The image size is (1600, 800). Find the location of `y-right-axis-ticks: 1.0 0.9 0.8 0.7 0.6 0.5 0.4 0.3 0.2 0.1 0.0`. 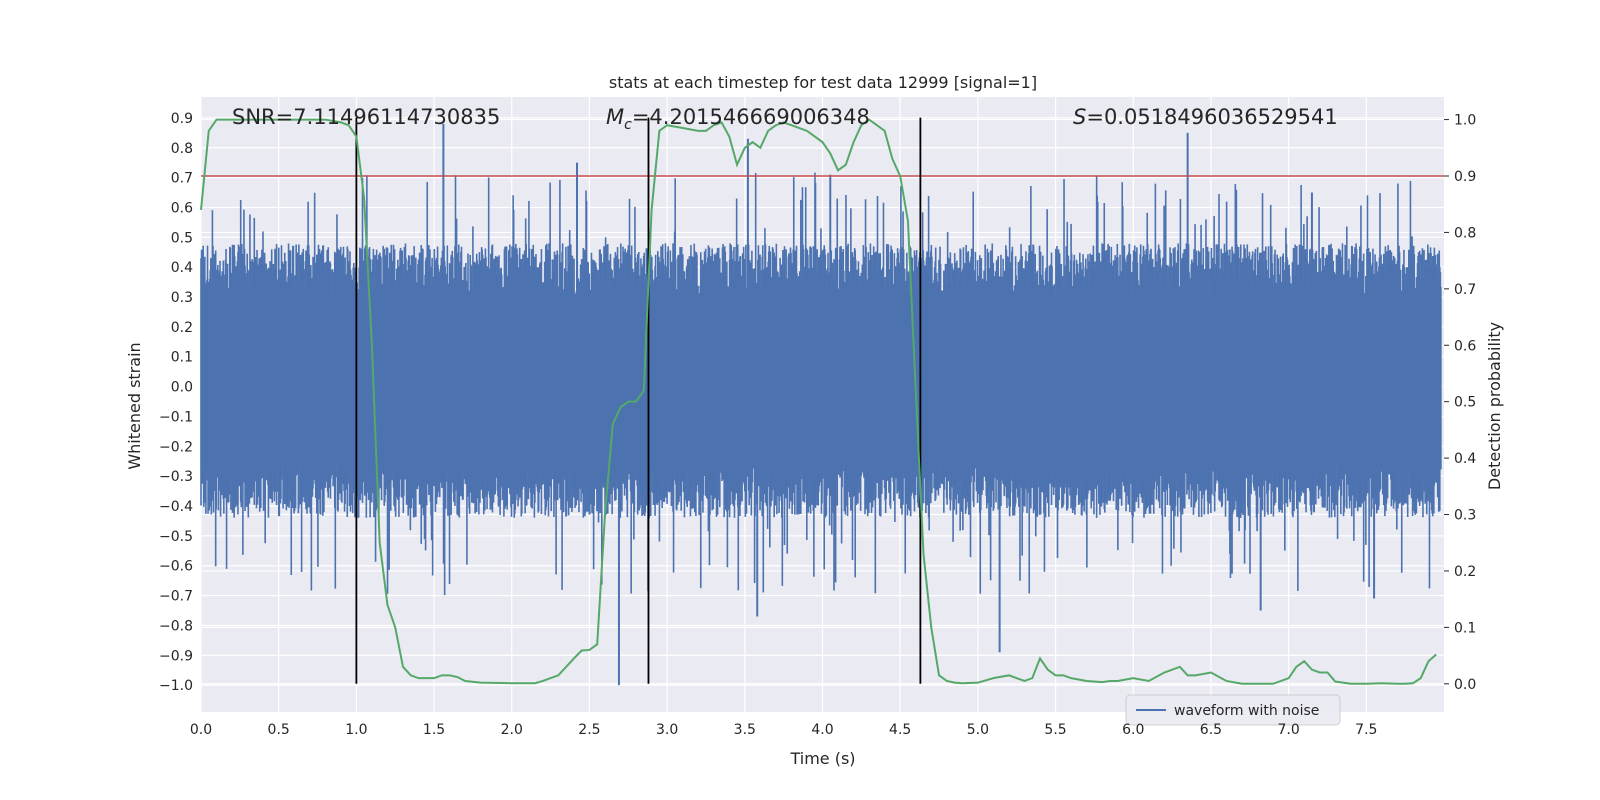

y-right-axis-ticks: 1.0 0.9 0.8 0.7 0.6 0.5 0.4 0.3 0.2 0.1 0.0 is located at coordinates (1460, 403).